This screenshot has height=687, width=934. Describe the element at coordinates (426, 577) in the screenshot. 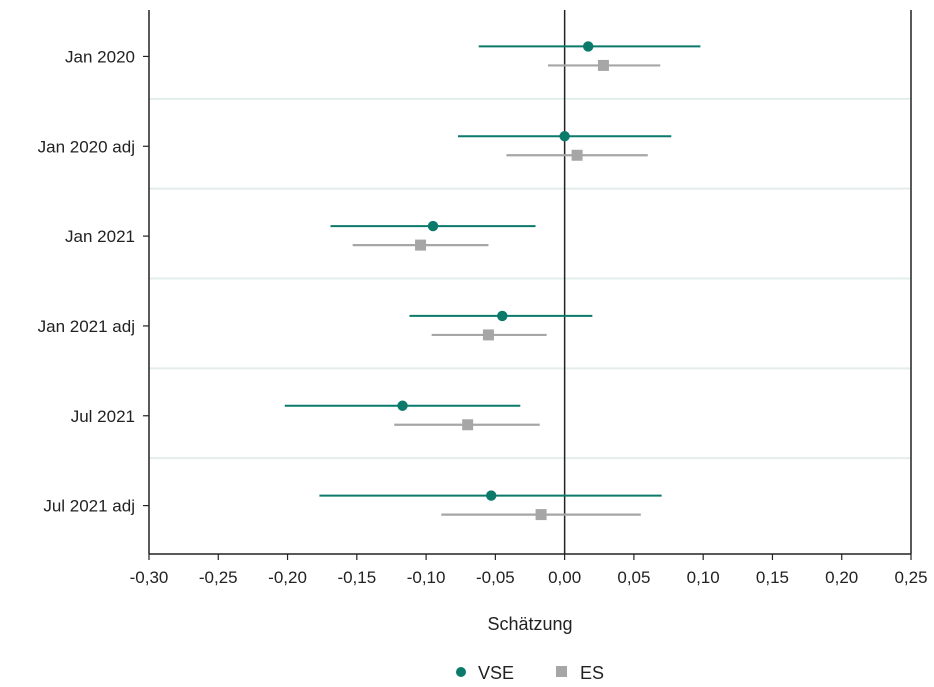

I see `x-tick-label: -0,10` at that location.